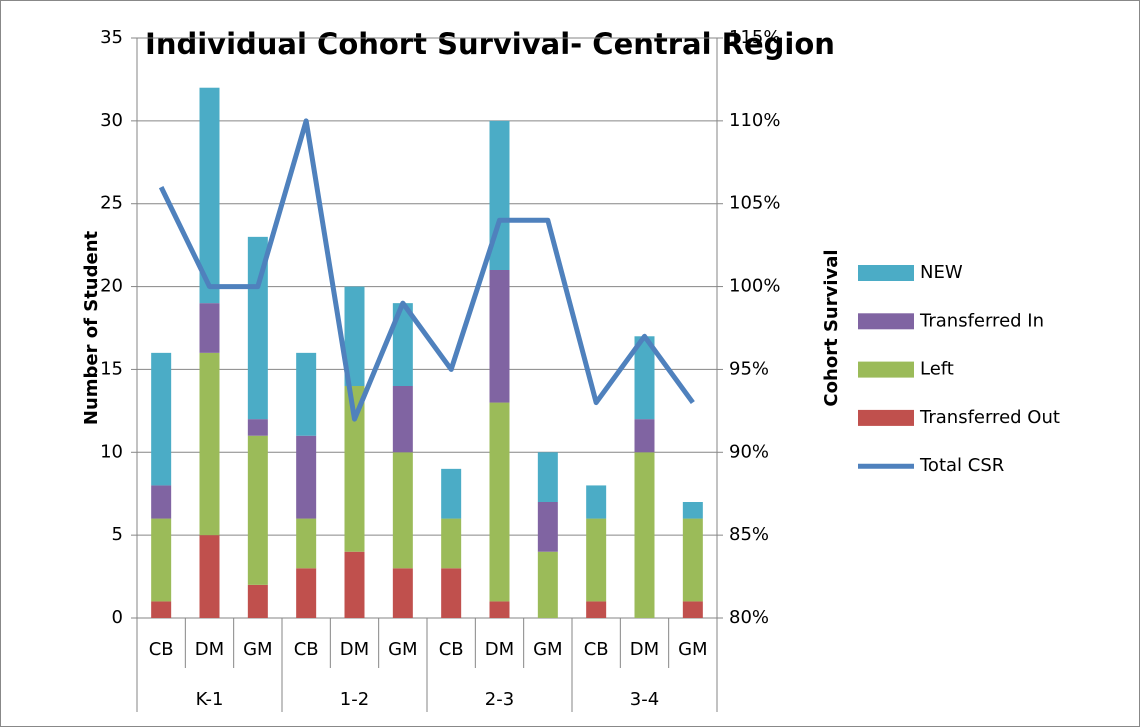 The image size is (1141, 728). What do you see at coordinates (754, 203) in the screenshot?
I see `y2-tick-label: 105%` at bounding box center [754, 203].